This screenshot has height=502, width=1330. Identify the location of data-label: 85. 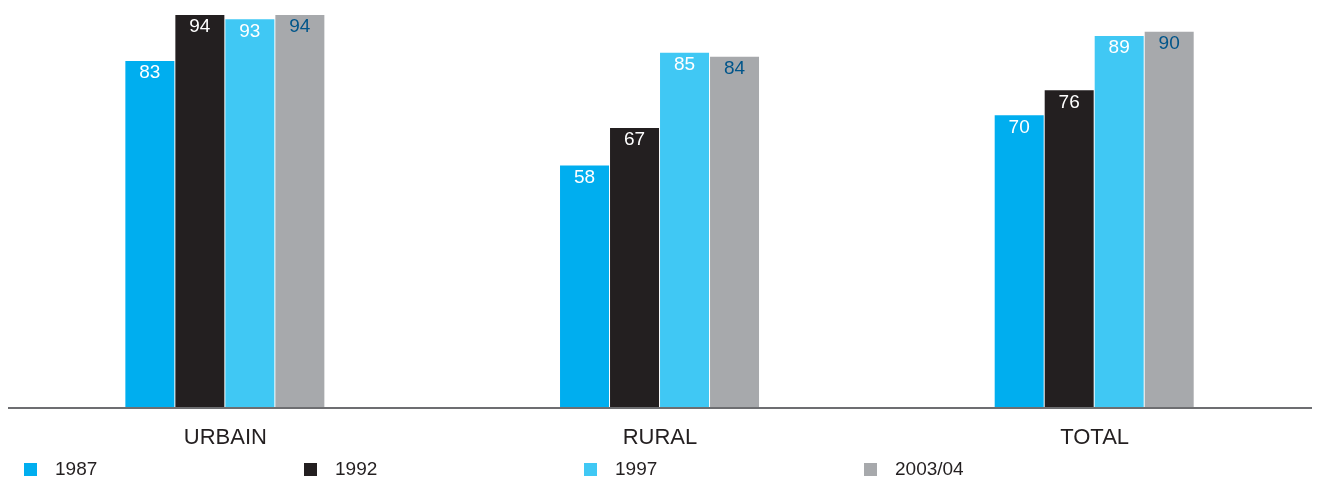
(684, 64).